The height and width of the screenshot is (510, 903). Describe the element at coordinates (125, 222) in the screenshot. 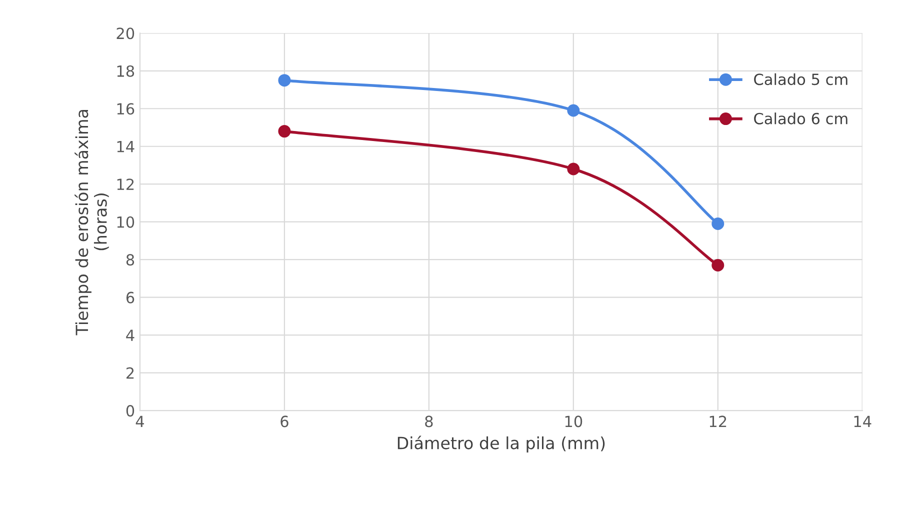

I see `y-tick-label: 10` at that location.